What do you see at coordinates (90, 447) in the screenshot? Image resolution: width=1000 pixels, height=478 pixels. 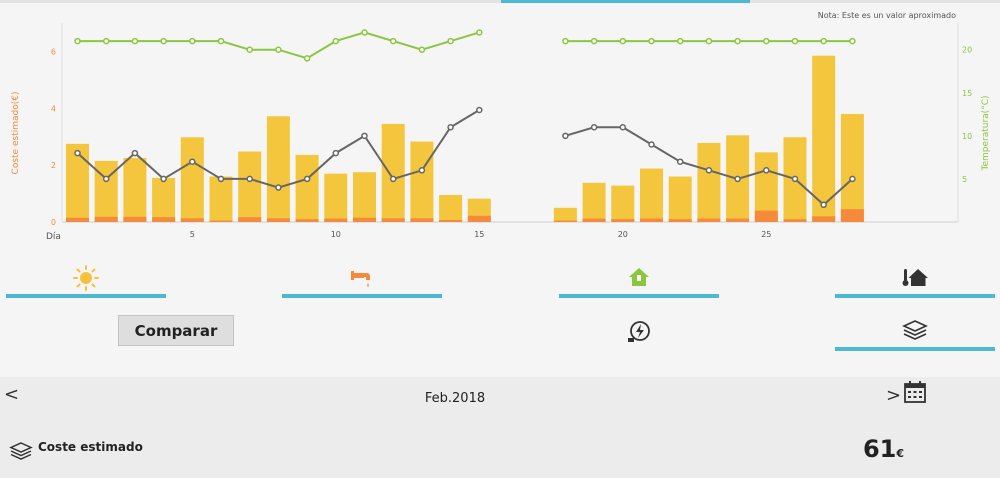 I see `footer-label: Coste estimado` at bounding box center [90, 447].